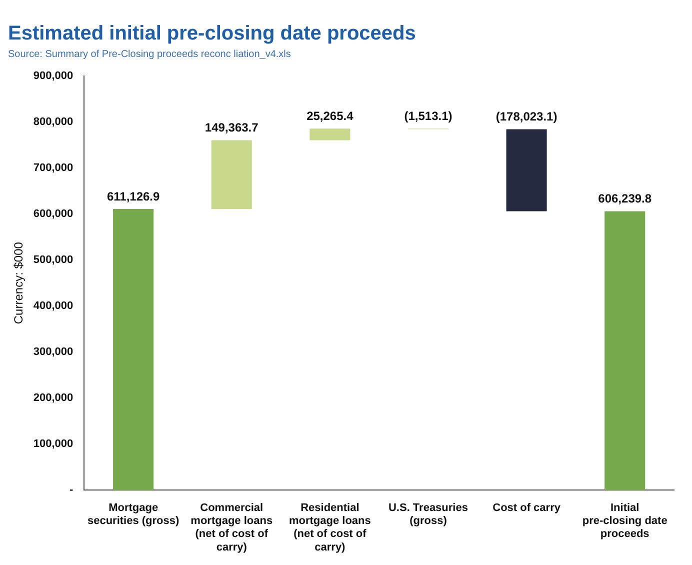 This screenshot has height=565, width=692. What do you see at coordinates (71, 490) in the screenshot?
I see `y-tick-label: -` at bounding box center [71, 490].